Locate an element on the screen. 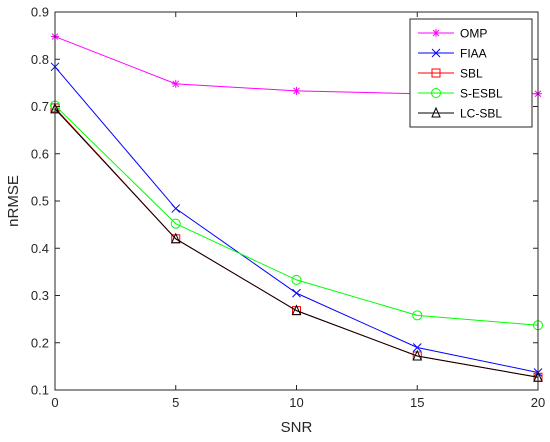  legend-label: SBL is located at coordinates (471, 74).